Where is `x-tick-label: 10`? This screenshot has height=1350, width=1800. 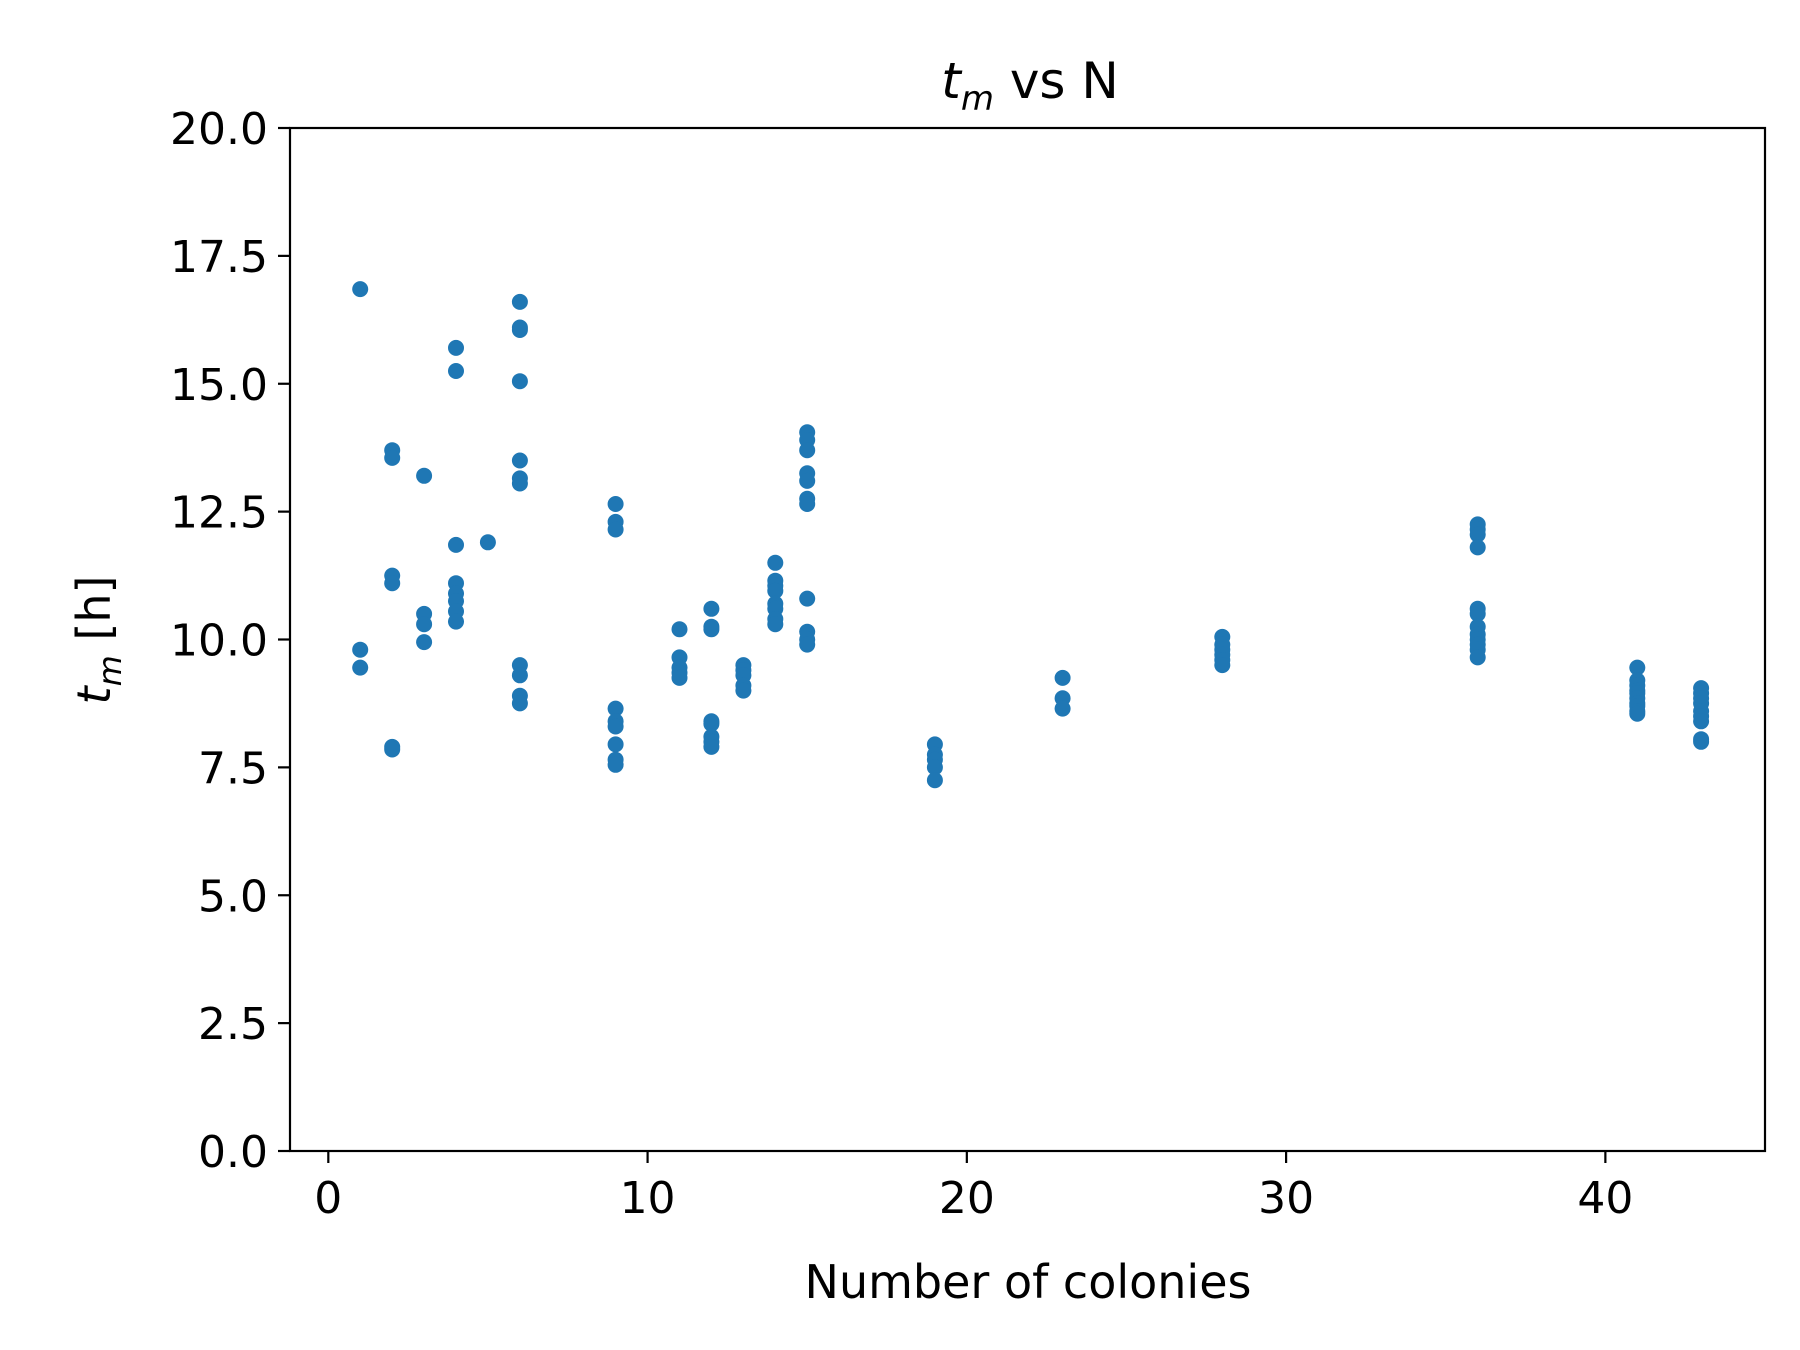
x-tick-label: 10 is located at coordinates (648, 1198).